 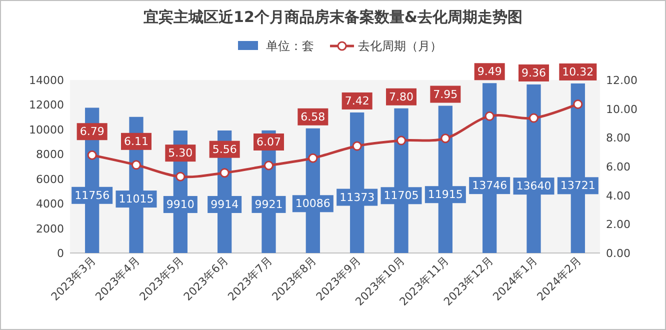 I want to click on data-label: 11756, so click(x=92, y=195).